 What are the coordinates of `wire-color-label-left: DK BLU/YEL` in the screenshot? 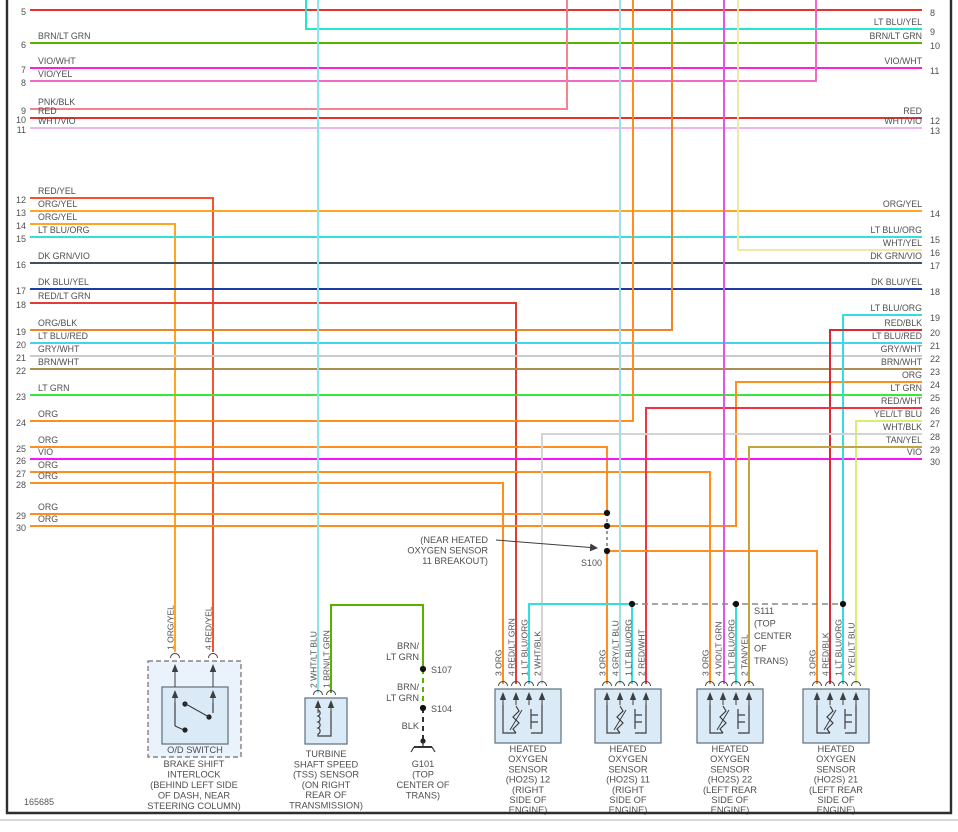 It's located at (63, 282).